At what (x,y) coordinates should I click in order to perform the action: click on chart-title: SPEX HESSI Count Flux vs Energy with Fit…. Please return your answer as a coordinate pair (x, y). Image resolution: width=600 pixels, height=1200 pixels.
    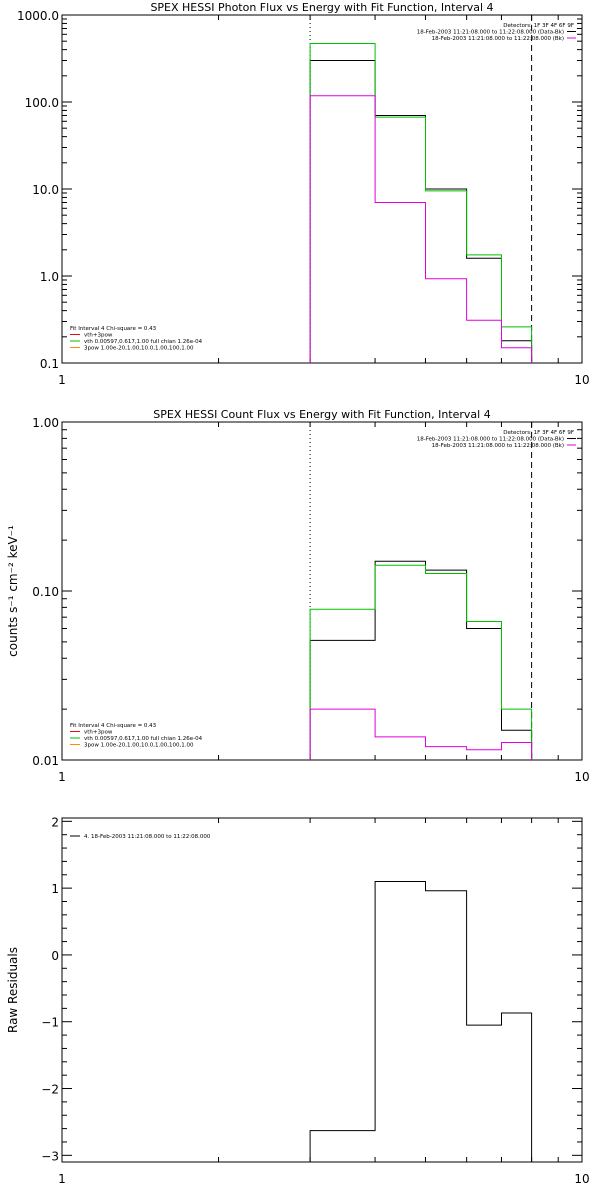
    Looking at the image, I should click on (321, 414).